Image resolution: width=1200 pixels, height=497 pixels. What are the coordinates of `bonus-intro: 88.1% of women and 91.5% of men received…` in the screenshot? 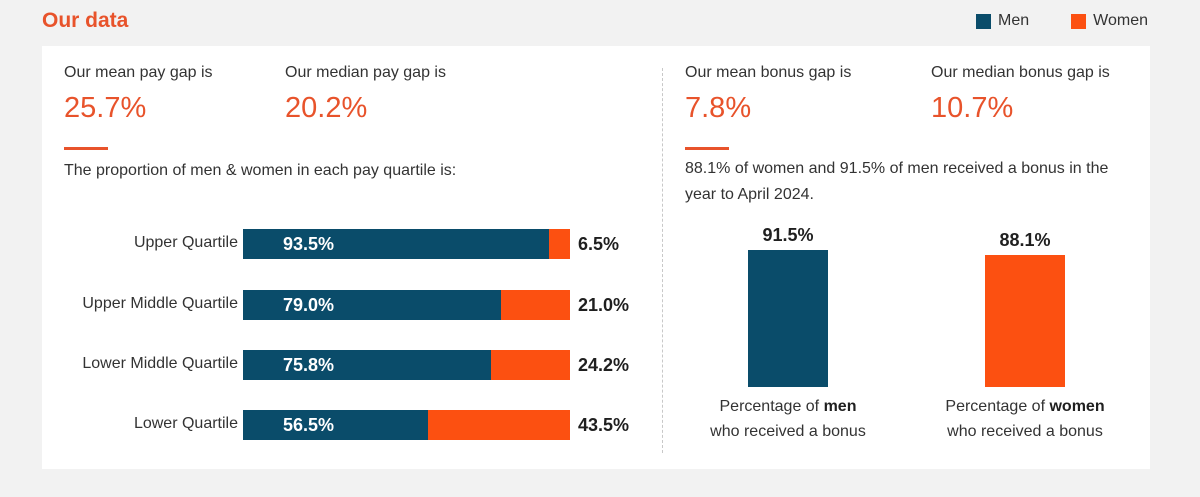 It's located at (897, 181).